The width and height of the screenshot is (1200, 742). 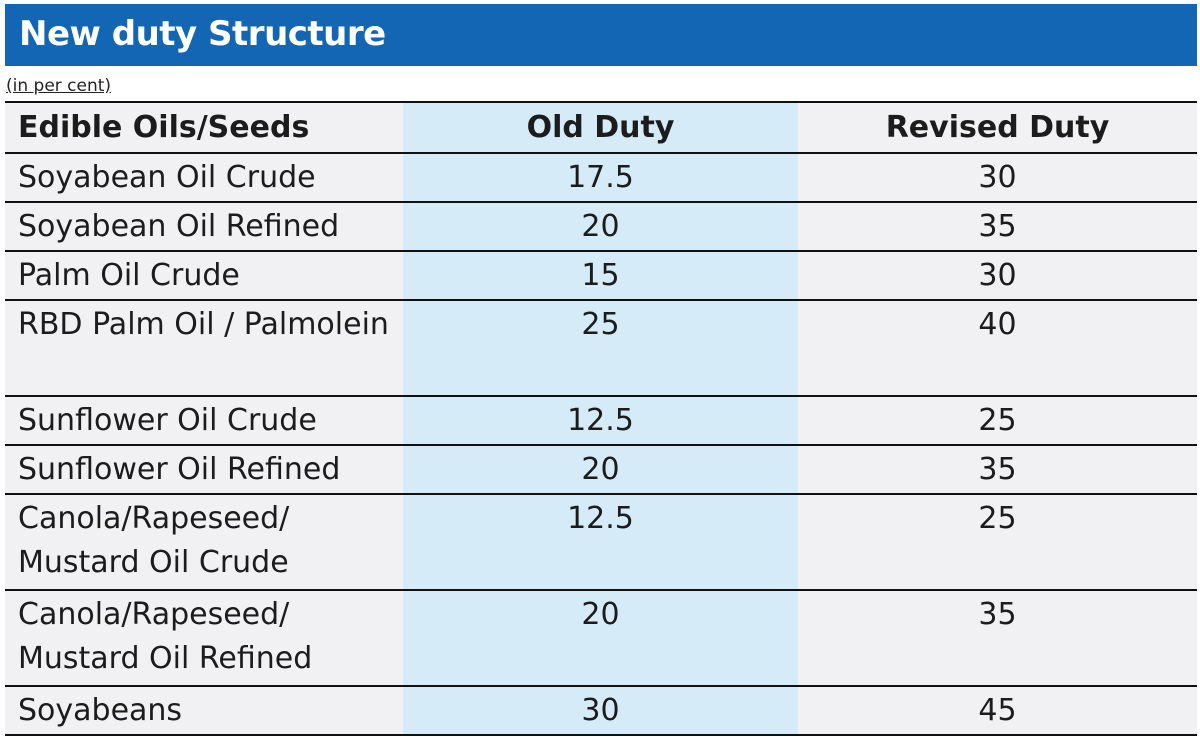 I want to click on item-name-cell: Soyabean Oil Refined, so click(x=204, y=226).